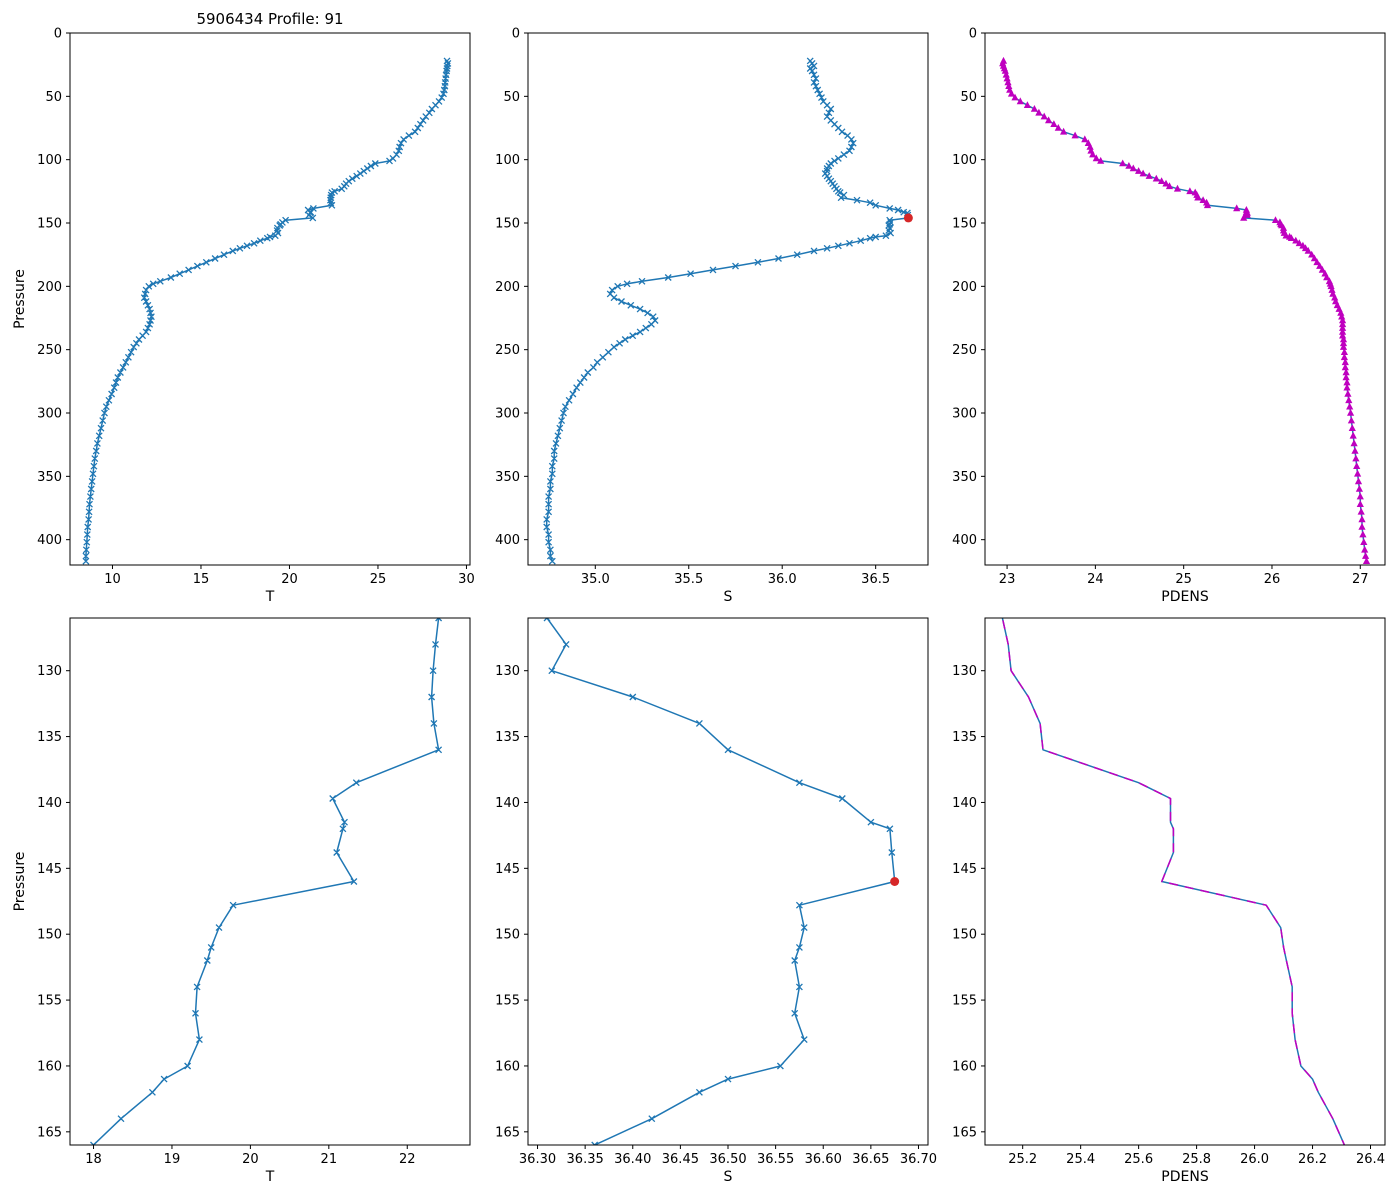  Describe the element at coordinates (250, 1159) in the screenshot. I see `x-tick-label: 20` at that location.